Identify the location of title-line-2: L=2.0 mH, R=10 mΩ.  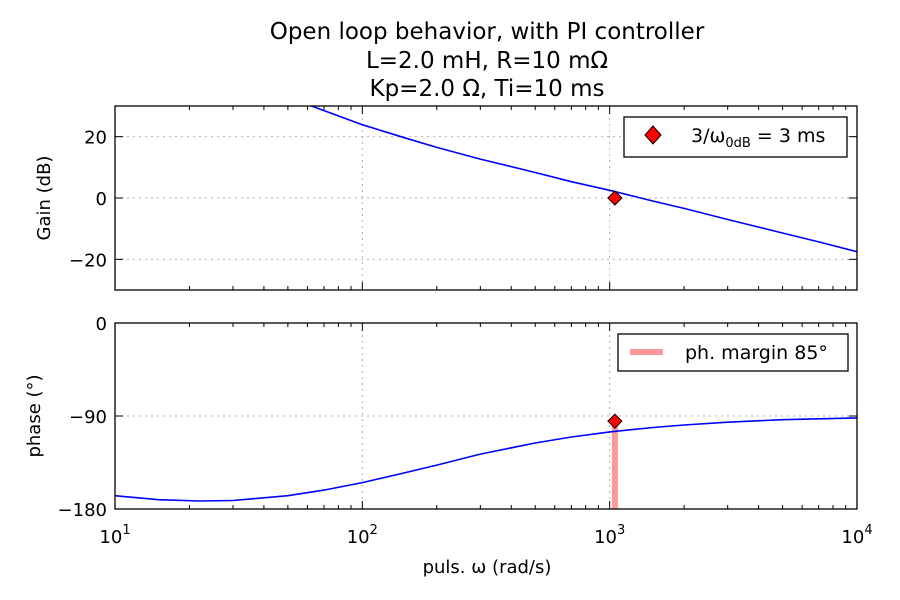
(487, 61).